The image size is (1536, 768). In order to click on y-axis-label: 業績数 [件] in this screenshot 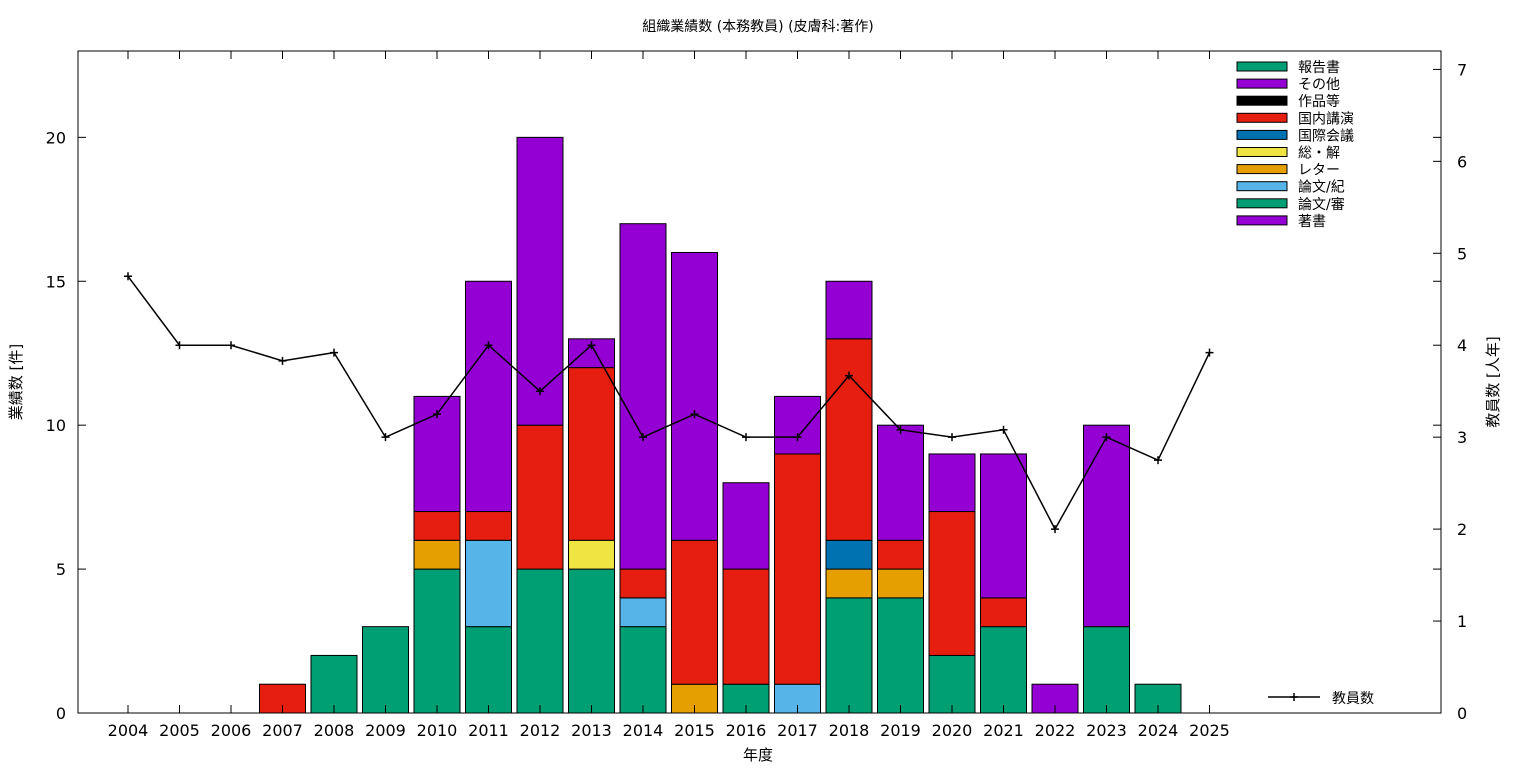, I will do `click(16, 382)`.